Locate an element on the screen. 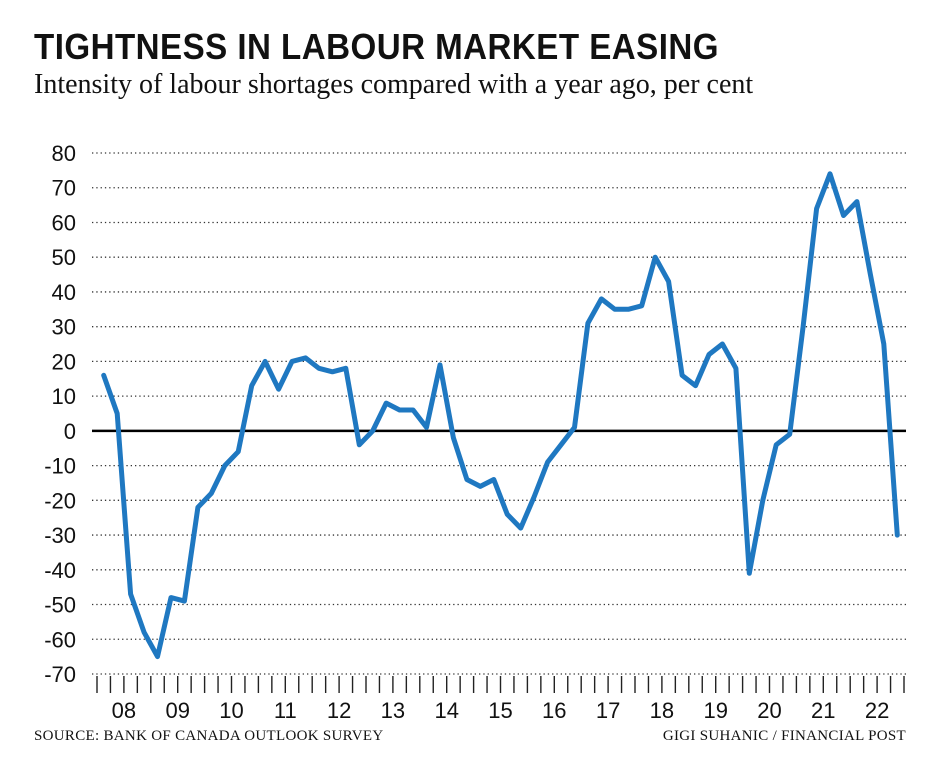 This screenshot has height=762, width=936. x-tick-label: 13 is located at coordinates (393, 710).